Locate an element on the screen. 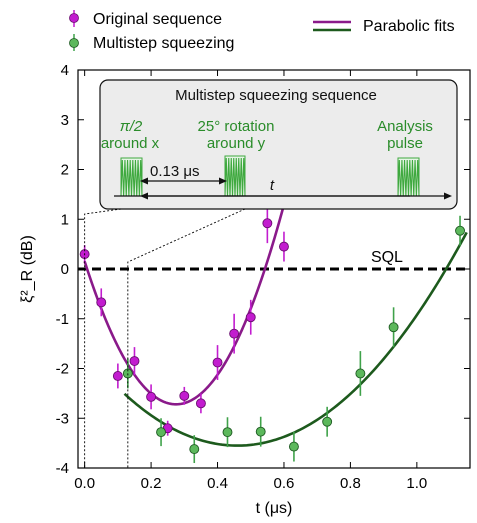 The height and width of the screenshot is (523, 477). y-axis-label: ξ²_R (dB) is located at coordinates (27, 269).